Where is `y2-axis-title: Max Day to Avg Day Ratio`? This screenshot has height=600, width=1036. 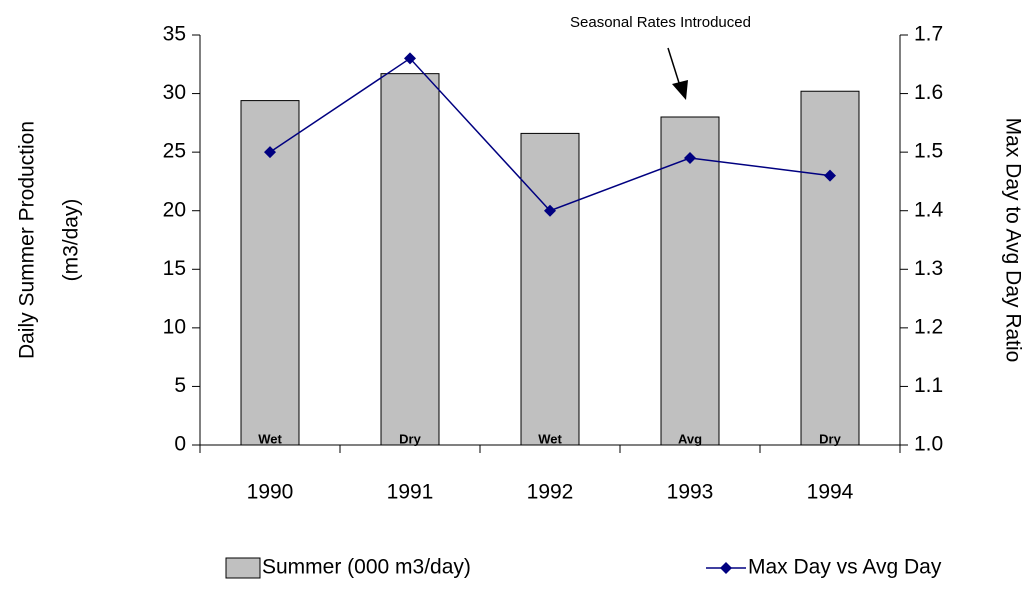 y2-axis-title: Max Day to Avg Day Ratio is located at coordinates (1012, 240).